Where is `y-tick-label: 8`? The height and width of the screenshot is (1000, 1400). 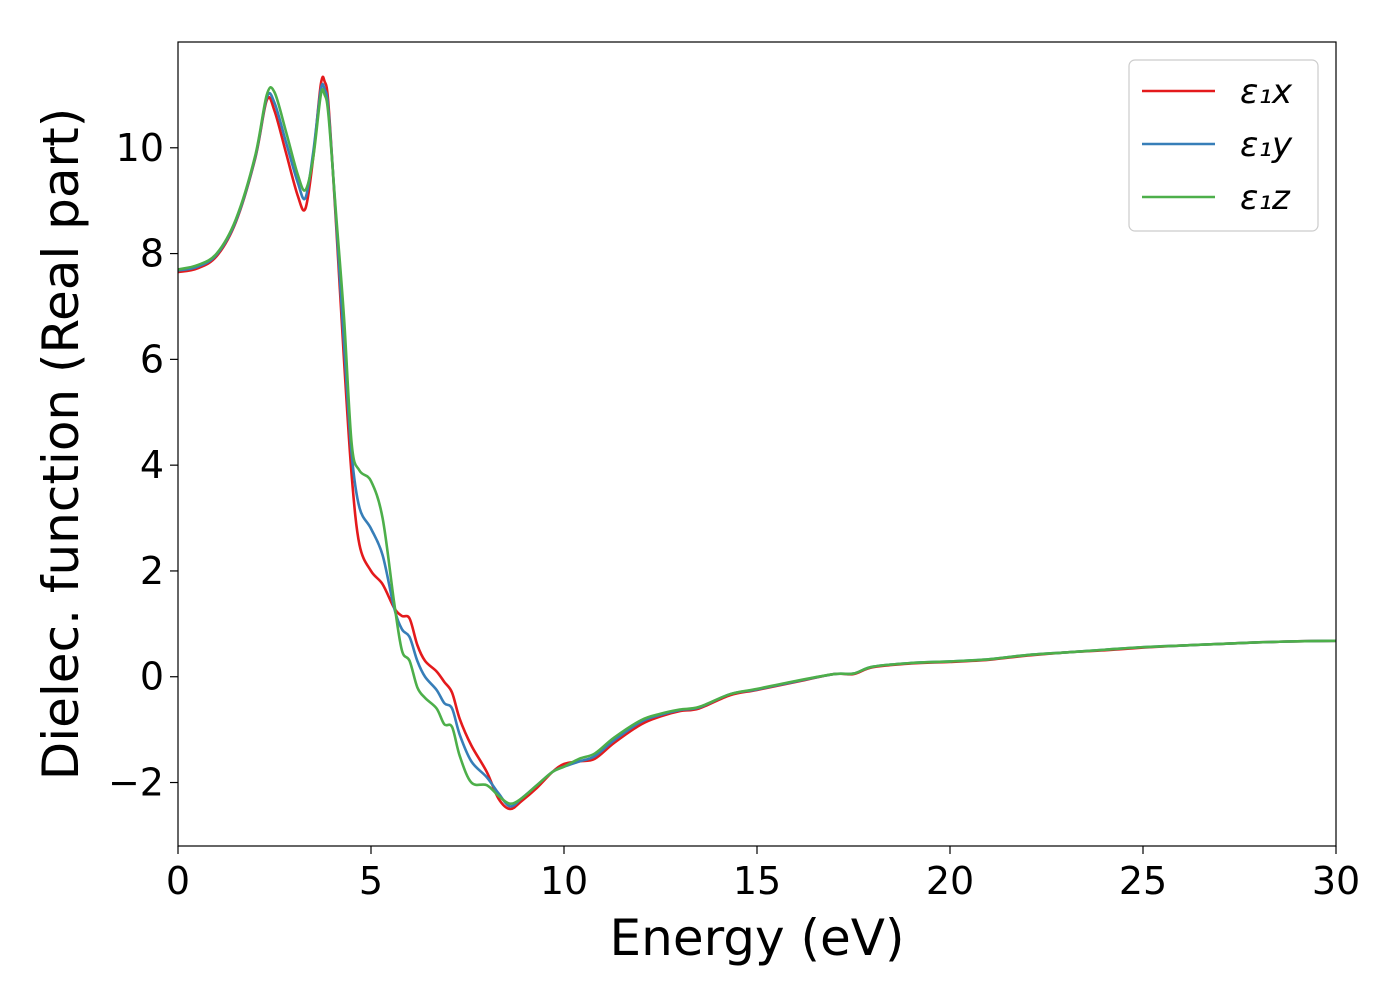
y-tick-label: 8 is located at coordinates (152, 254).